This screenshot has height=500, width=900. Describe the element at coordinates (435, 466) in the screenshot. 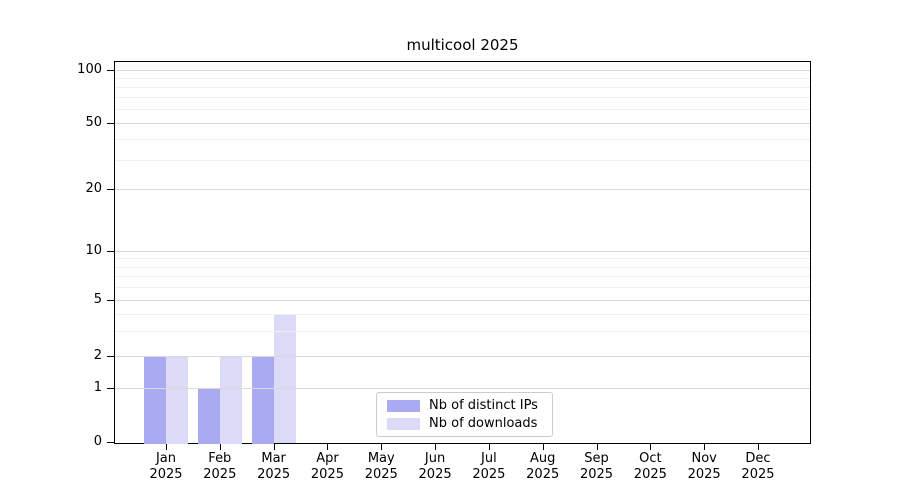

I see `x-tick-label: Jun 2025` at that location.